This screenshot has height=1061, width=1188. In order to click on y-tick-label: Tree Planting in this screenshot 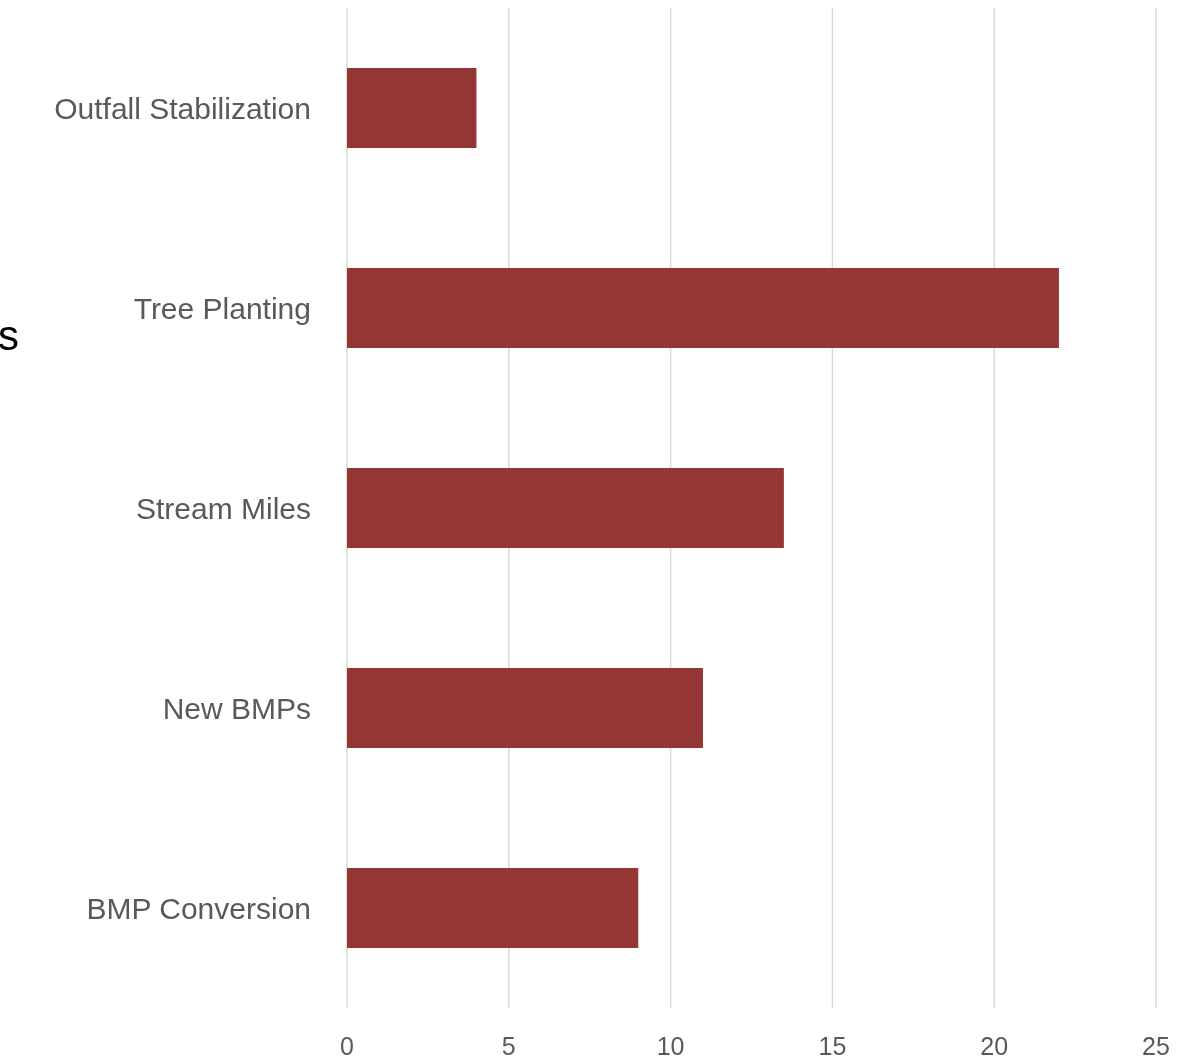, I will do `click(222, 308)`.